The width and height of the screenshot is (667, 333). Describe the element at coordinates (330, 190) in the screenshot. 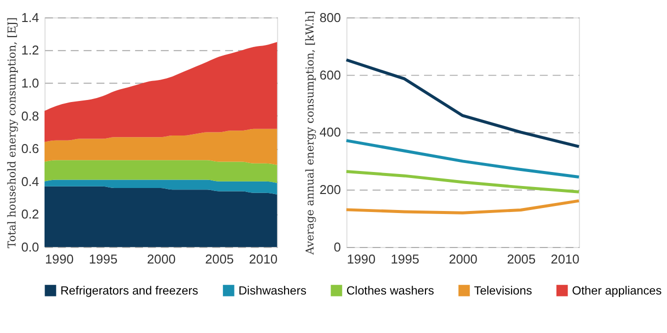

I see `y-tick-label: 200` at that location.